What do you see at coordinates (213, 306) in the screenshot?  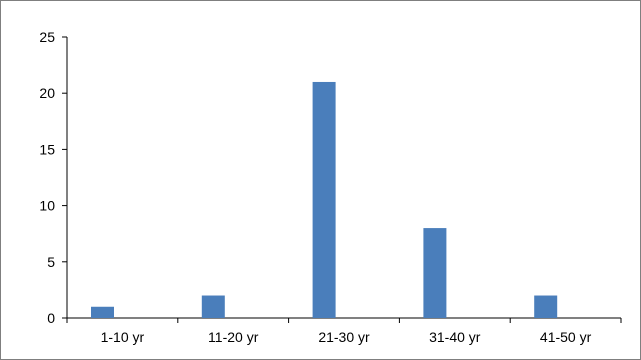 I see `bar-11-20-yr` at bounding box center [213, 306].